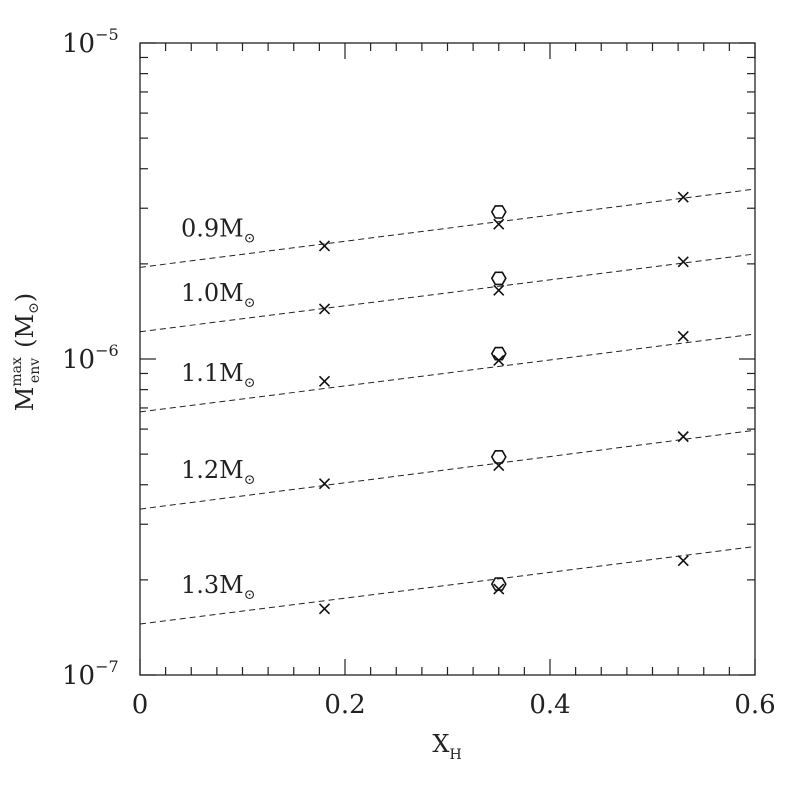 This screenshot has height=797, width=797. What do you see at coordinates (218, 295) in the screenshot?
I see `curve-label: 1.0M⊙` at bounding box center [218, 295].